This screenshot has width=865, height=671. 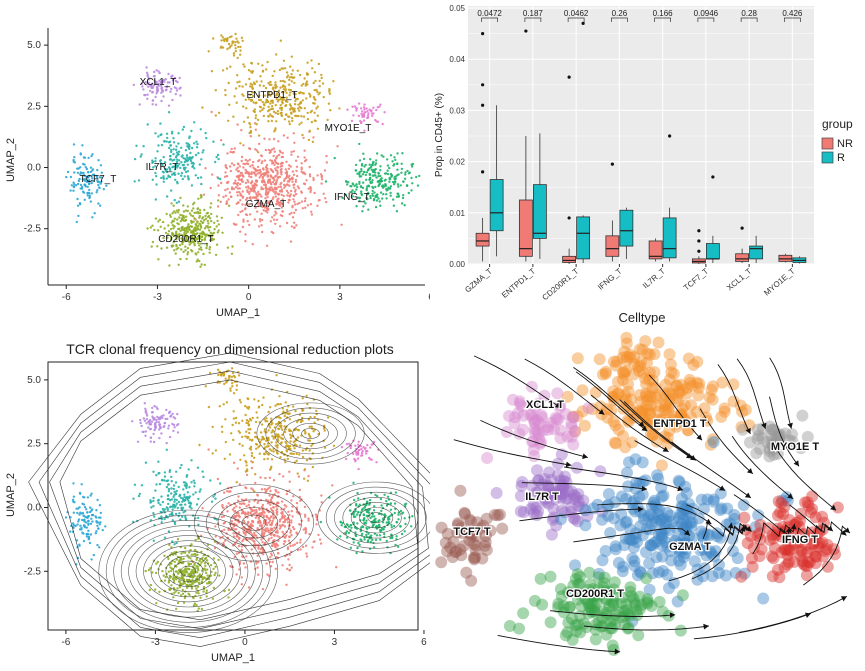 I want to click on density-contour, so click(x=310, y=433).